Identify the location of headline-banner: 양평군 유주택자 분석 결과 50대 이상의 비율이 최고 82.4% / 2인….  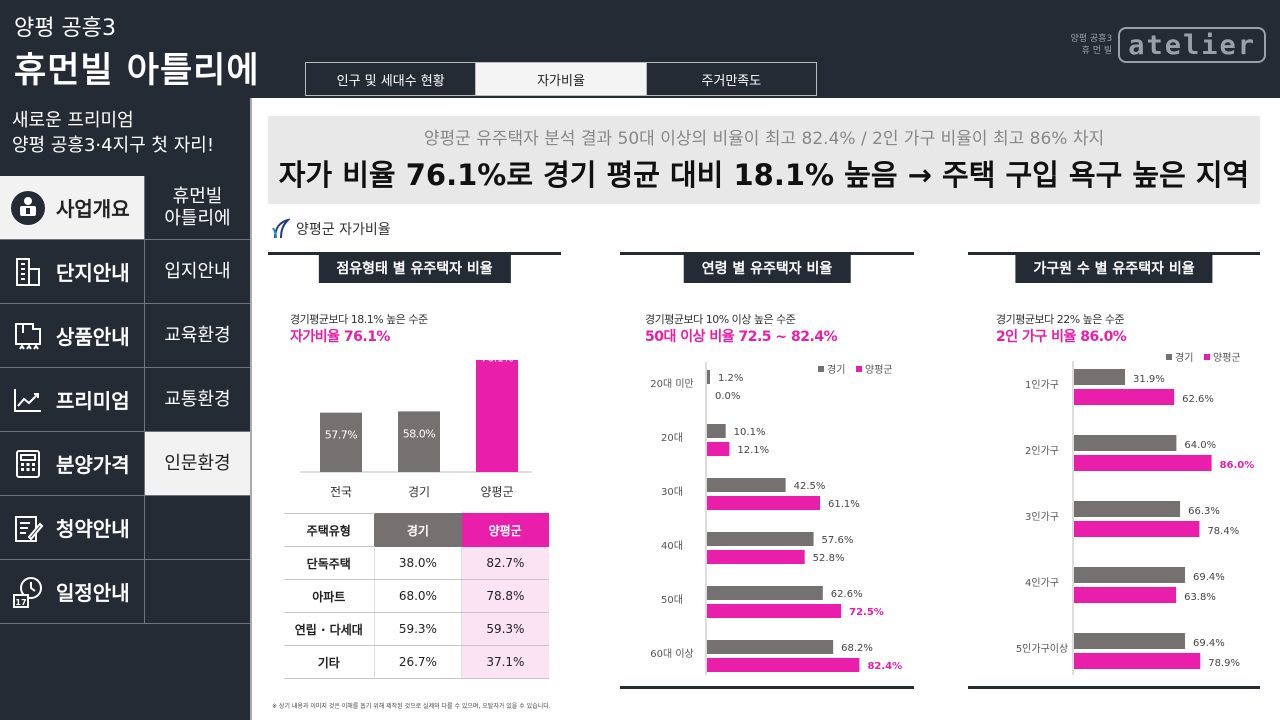
(764, 160).